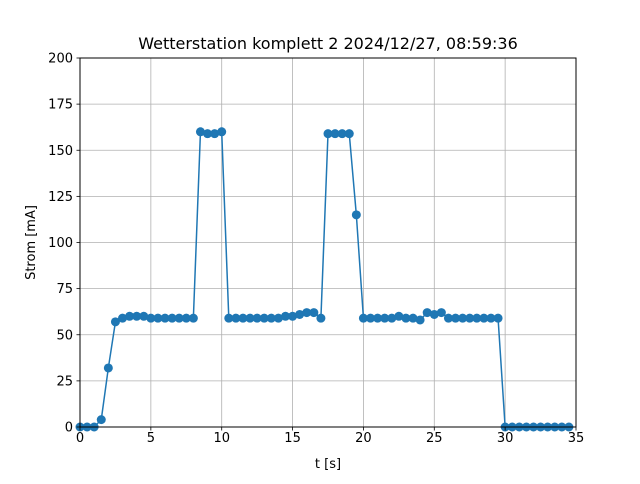 This screenshot has height=484, width=640. Describe the element at coordinates (330, 436) in the screenshot. I see `x-axis: 0 5 10 15 20 25 30 35` at that location.